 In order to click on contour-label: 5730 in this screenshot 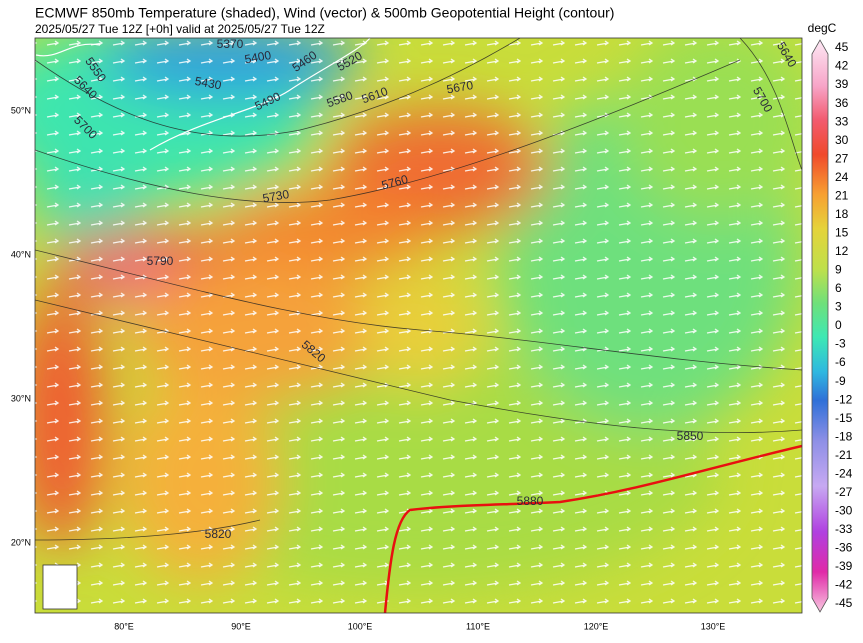, I will do `click(275, 196)`.